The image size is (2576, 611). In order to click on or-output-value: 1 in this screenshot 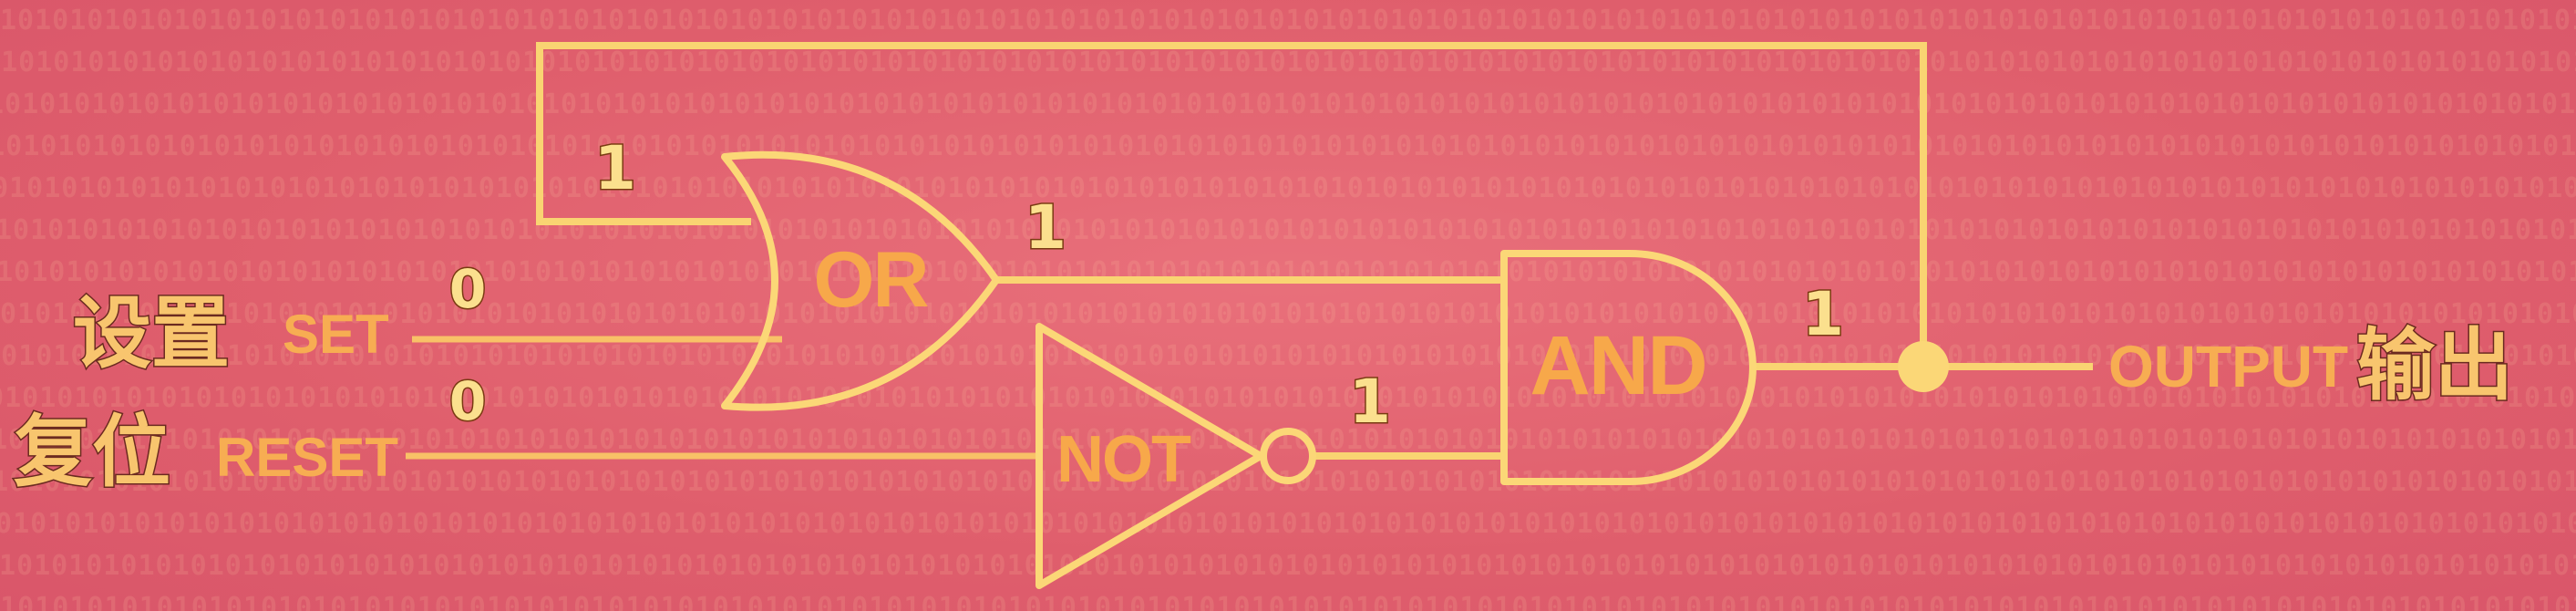, I will do `click(1045, 227)`.